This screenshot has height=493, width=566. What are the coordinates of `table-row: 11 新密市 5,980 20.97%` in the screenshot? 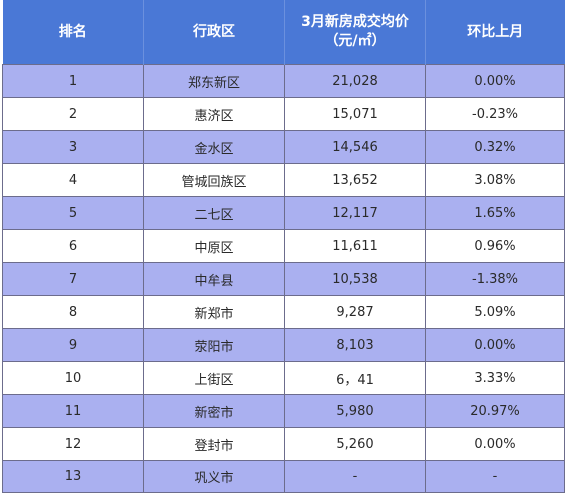 It's located at (283, 411).